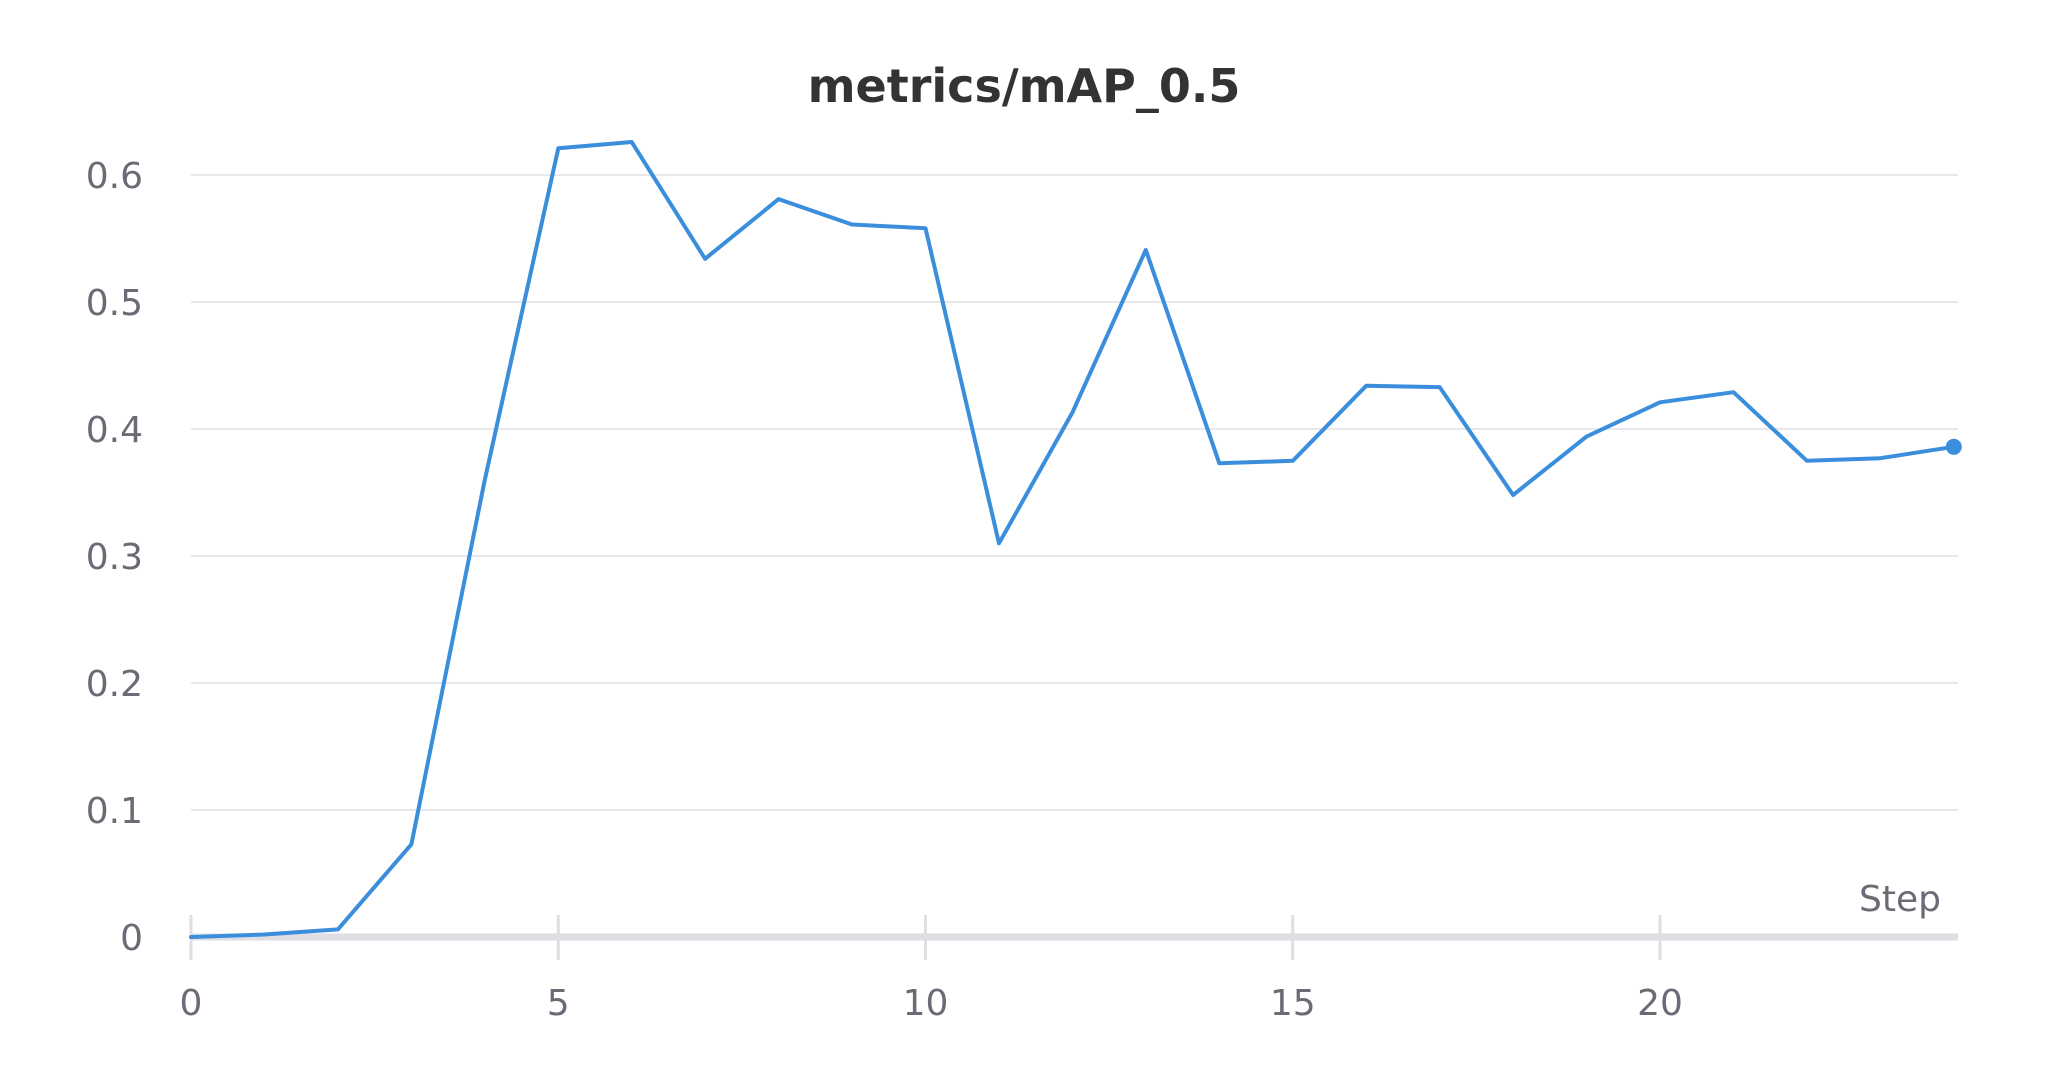 Image resolution: width=2048 pixels, height=1076 pixels. I want to click on x-axis, so click(1073, 937).